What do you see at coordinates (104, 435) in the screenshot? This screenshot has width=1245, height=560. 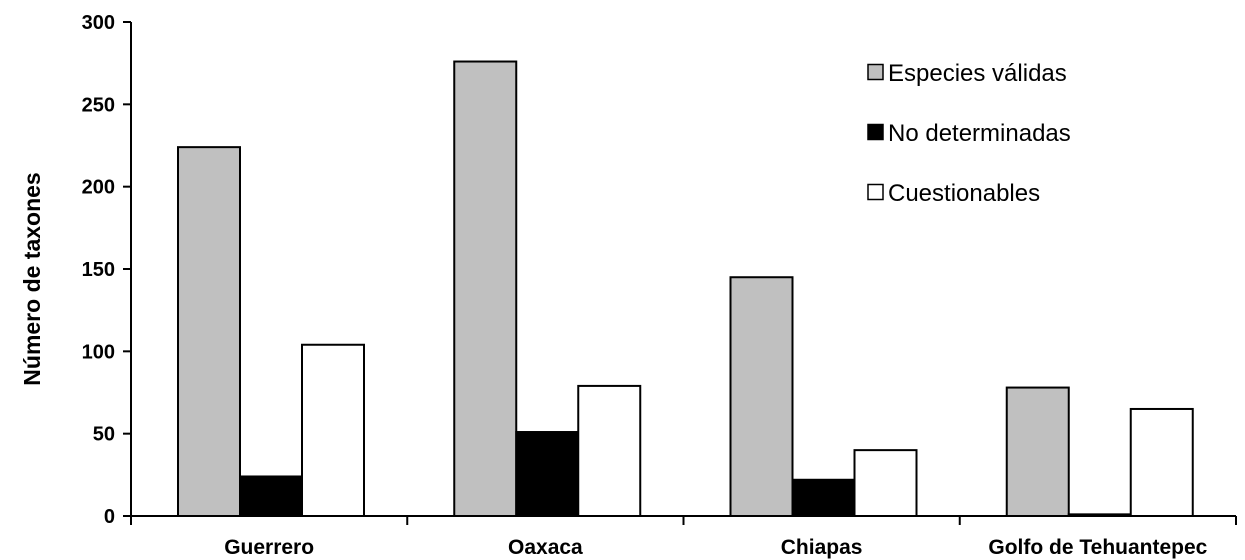 I see `y-tick-label: 50` at bounding box center [104, 435].